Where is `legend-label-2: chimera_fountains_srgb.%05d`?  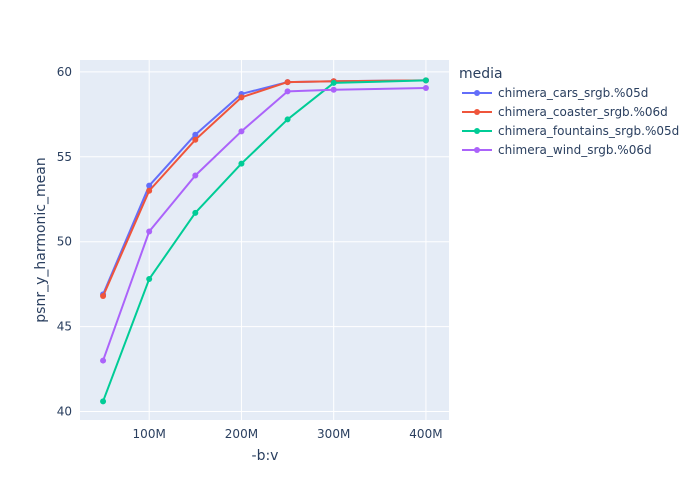
legend-label-2: chimera_fountains_srgb.%05d is located at coordinates (588, 131).